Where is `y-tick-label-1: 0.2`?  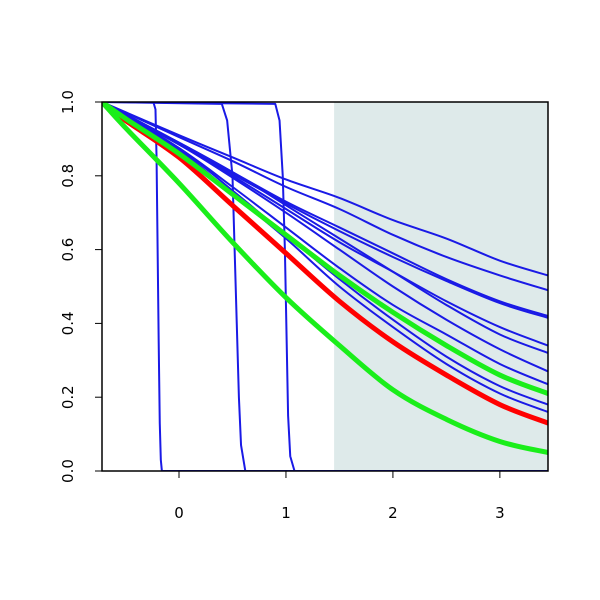
y-tick-label-1: 0.2 is located at coordinates (68, 397).